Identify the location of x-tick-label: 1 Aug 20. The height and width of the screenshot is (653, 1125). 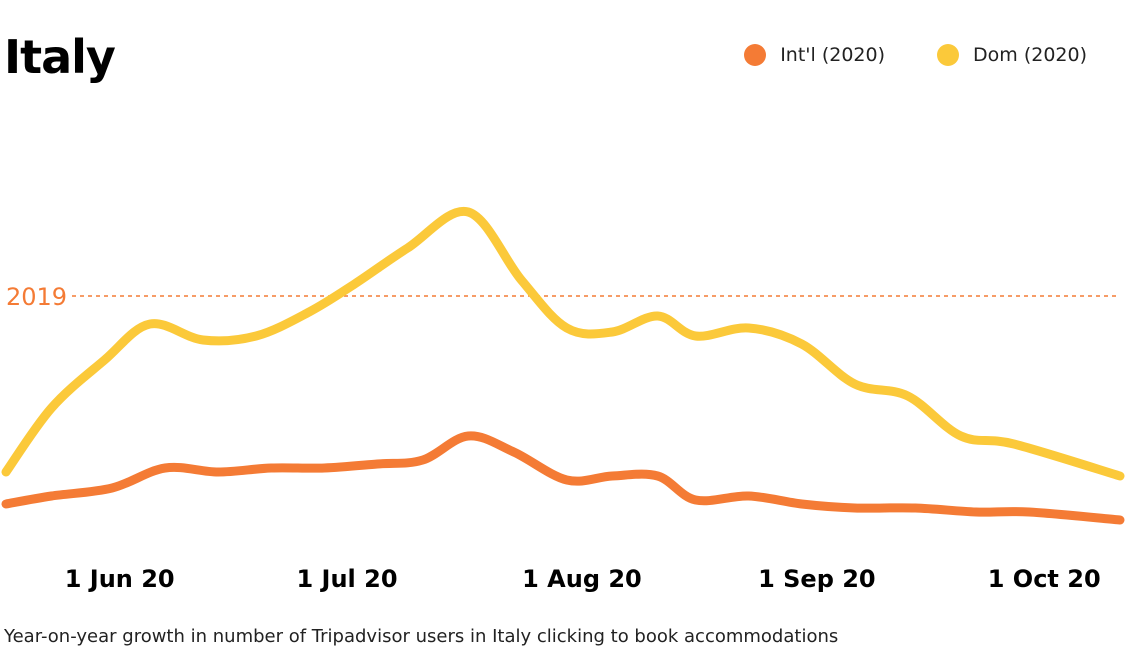
(582, 579).